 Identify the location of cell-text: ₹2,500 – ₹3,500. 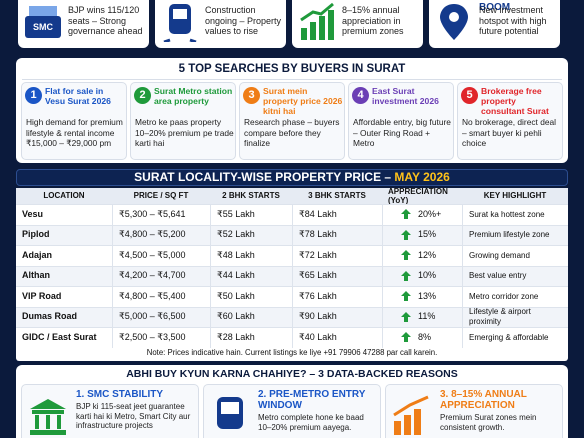
(152, 336).